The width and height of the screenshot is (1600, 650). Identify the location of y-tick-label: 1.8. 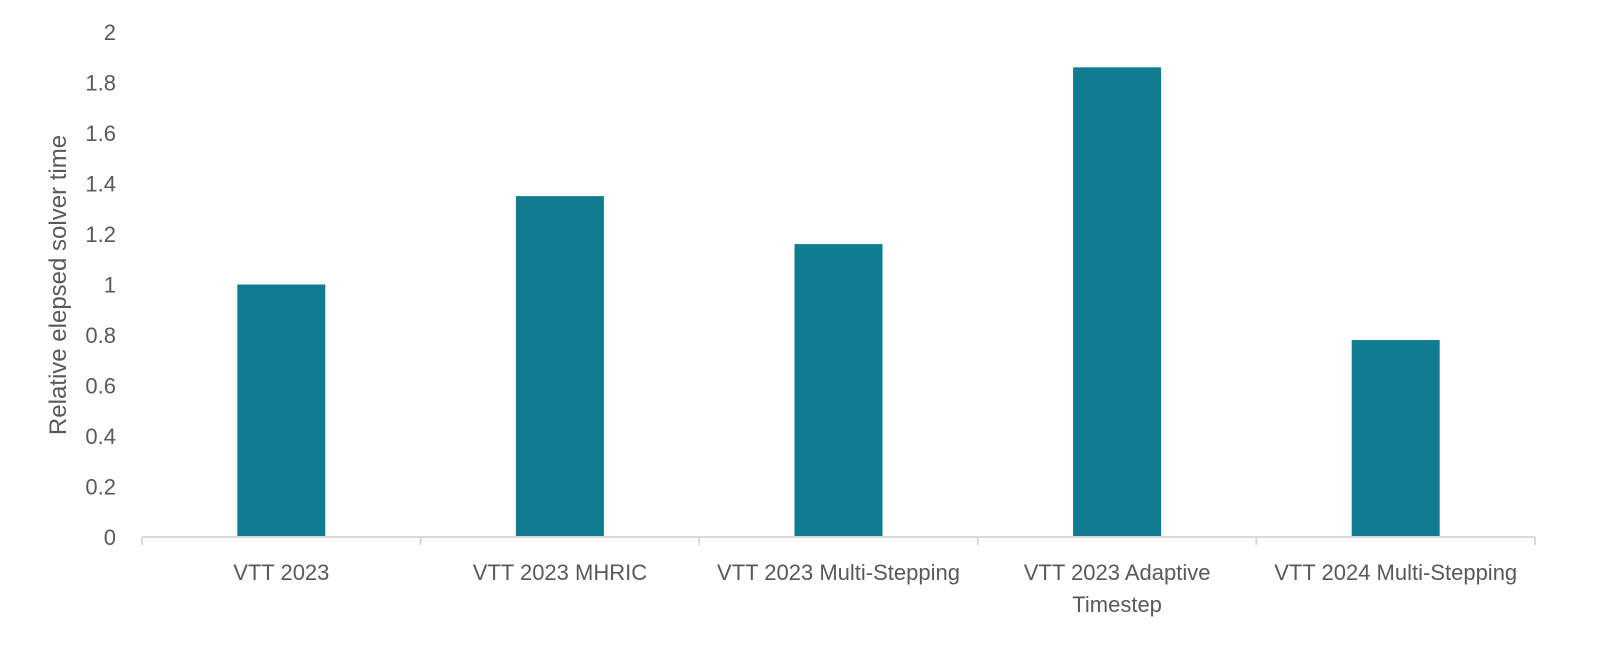
(100, 83).